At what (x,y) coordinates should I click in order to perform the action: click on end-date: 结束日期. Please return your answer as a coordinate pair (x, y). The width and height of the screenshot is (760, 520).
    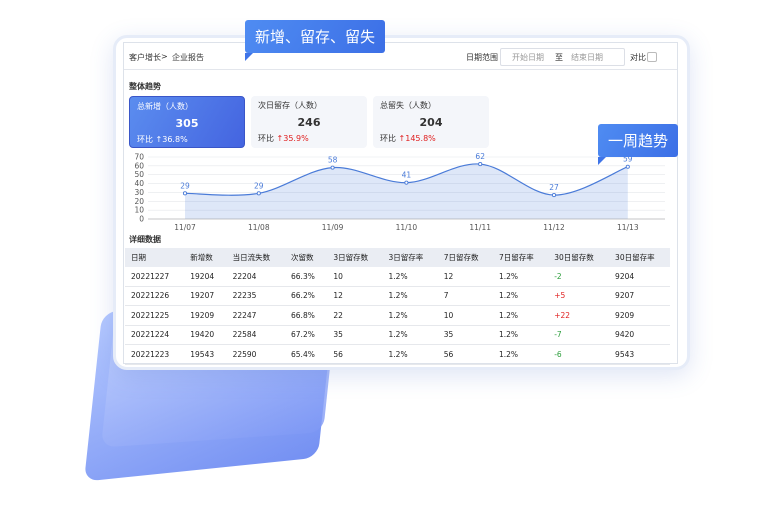
    Looking at the image, I should click on (587, 57).